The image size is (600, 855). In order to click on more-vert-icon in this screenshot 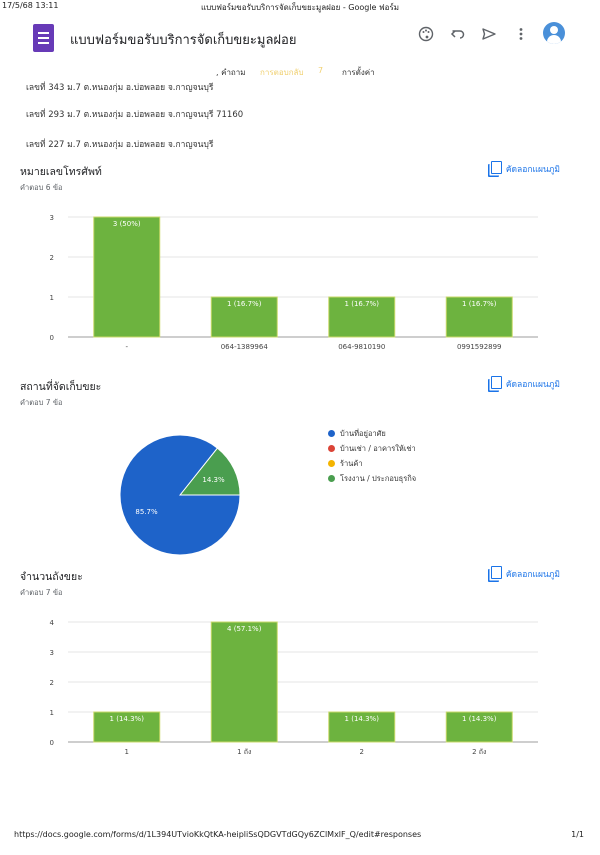, I will do `click(521, 35)`.